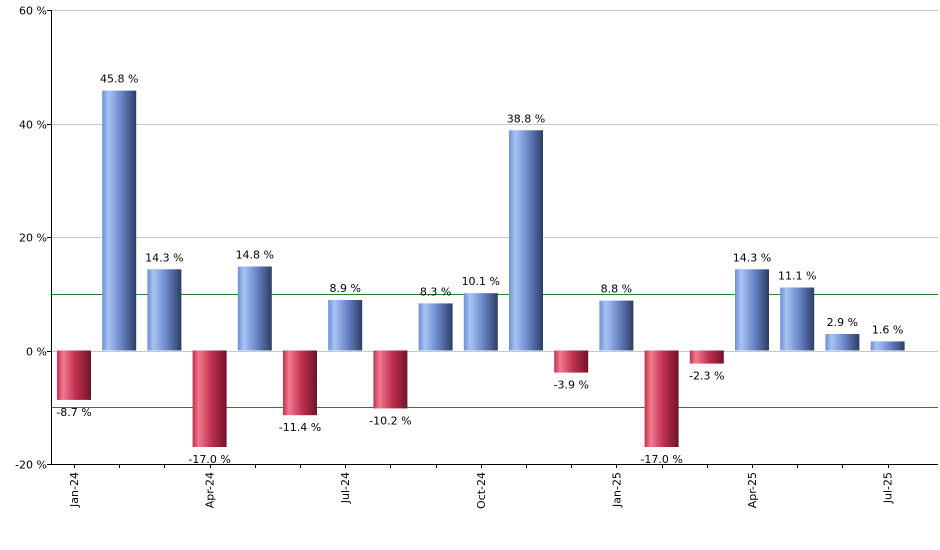  What do you see at coordinates (119, 79) in the screenshot?
I see `data-label: 45.8 %` at bounding box center [119, 79].